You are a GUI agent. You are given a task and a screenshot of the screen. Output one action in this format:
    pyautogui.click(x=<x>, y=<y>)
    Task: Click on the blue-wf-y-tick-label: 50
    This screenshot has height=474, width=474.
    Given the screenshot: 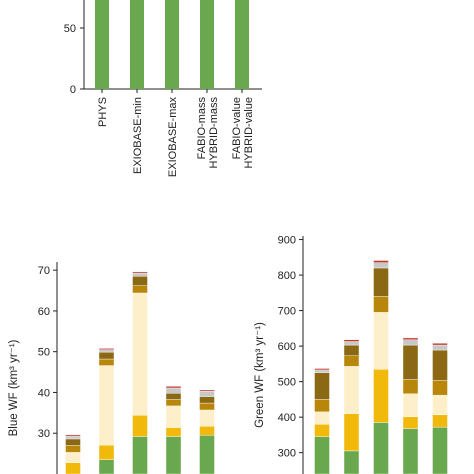 What is the action you would take?
    pyautogui.click(x=44, y=353)
    